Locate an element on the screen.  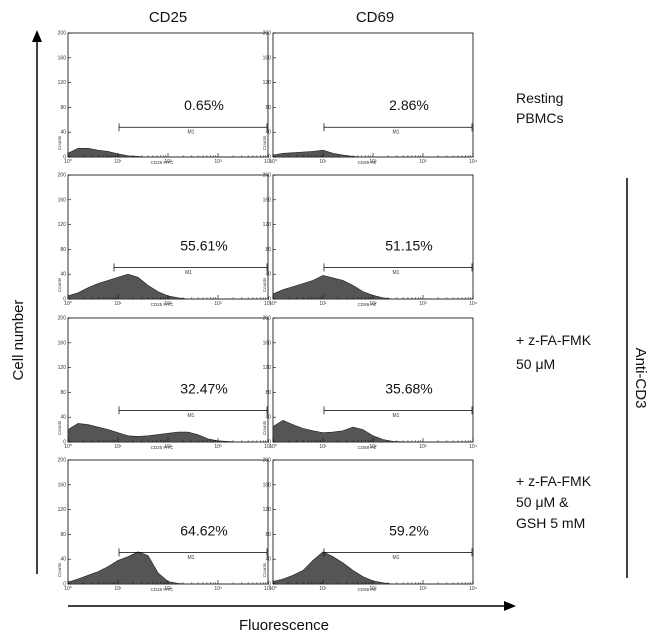
column-title-cd25: CD25 is located at coordinates (168, 17).